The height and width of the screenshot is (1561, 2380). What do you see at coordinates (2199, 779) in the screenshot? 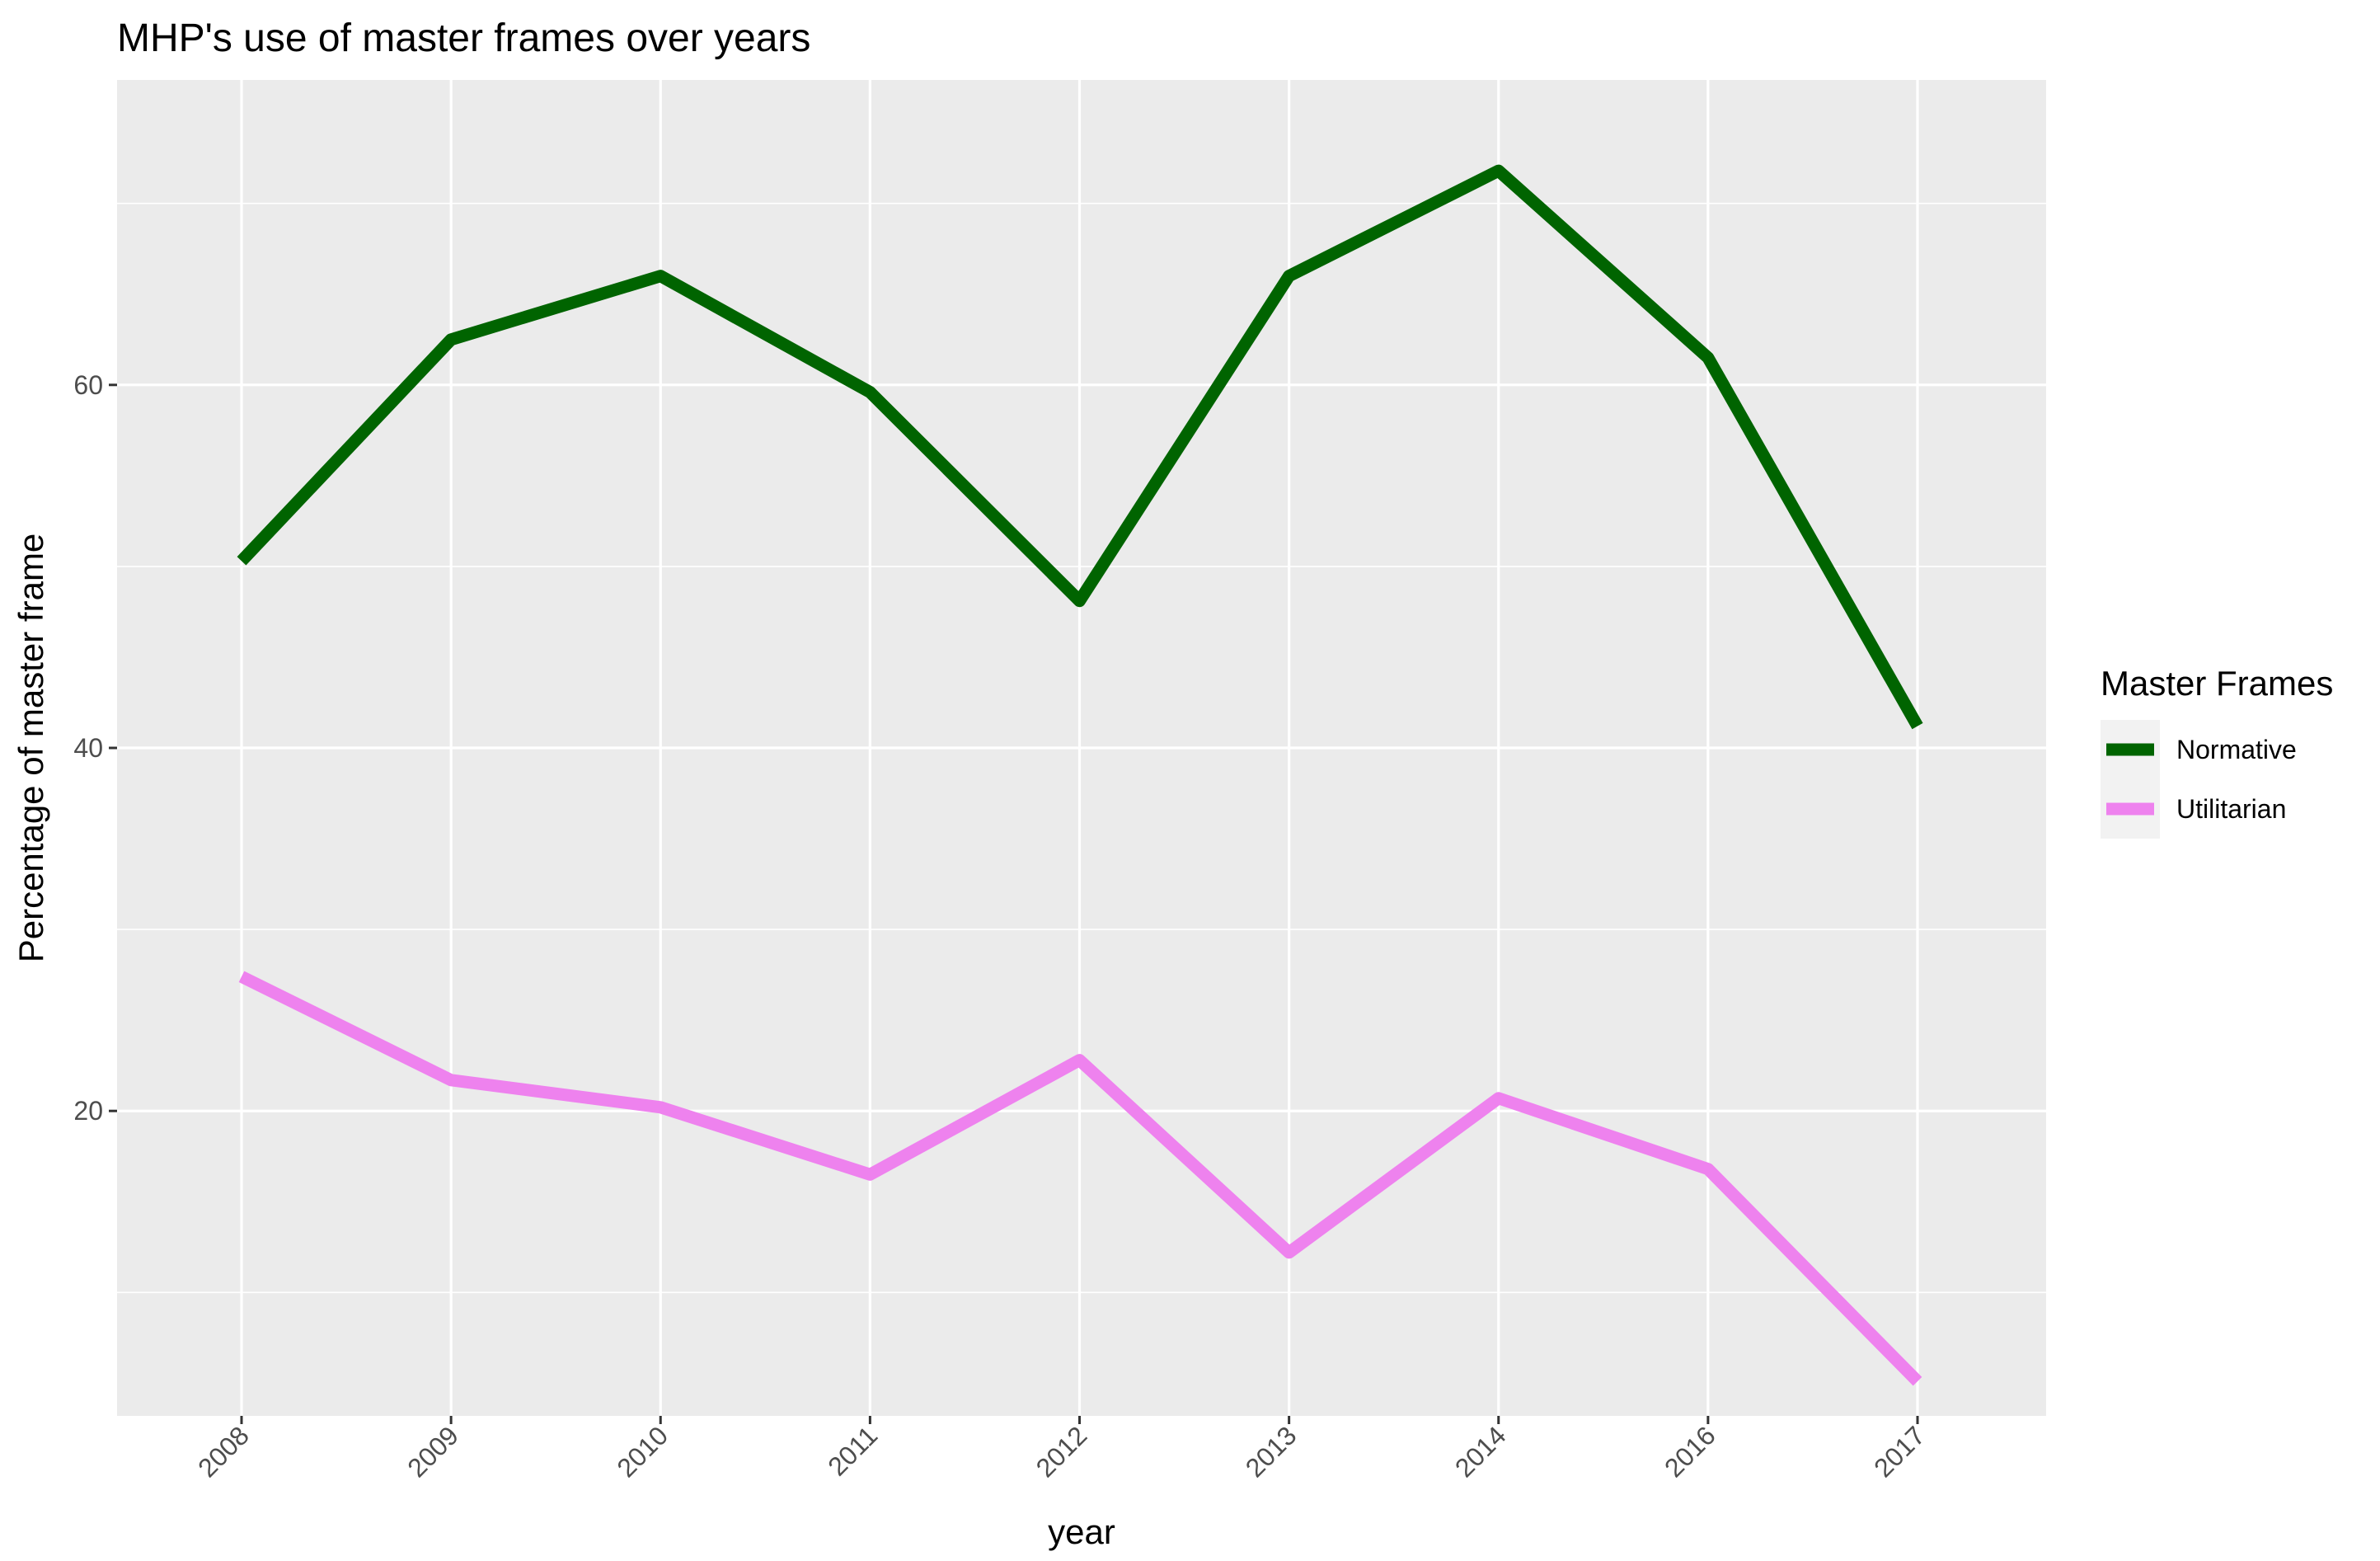
I see `legend-items: Normative Utilitarian` at bounding box center [2199, 779].